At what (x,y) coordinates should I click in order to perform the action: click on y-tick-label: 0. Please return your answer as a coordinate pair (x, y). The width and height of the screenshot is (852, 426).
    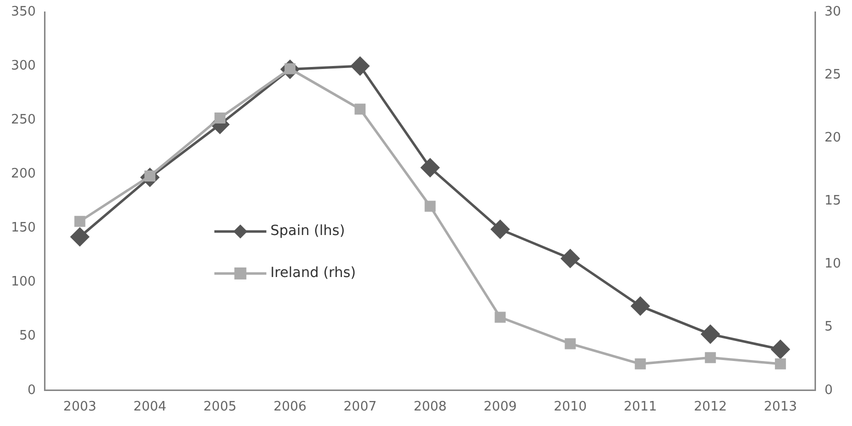
    Looking at the image, I should click on (32, 390).